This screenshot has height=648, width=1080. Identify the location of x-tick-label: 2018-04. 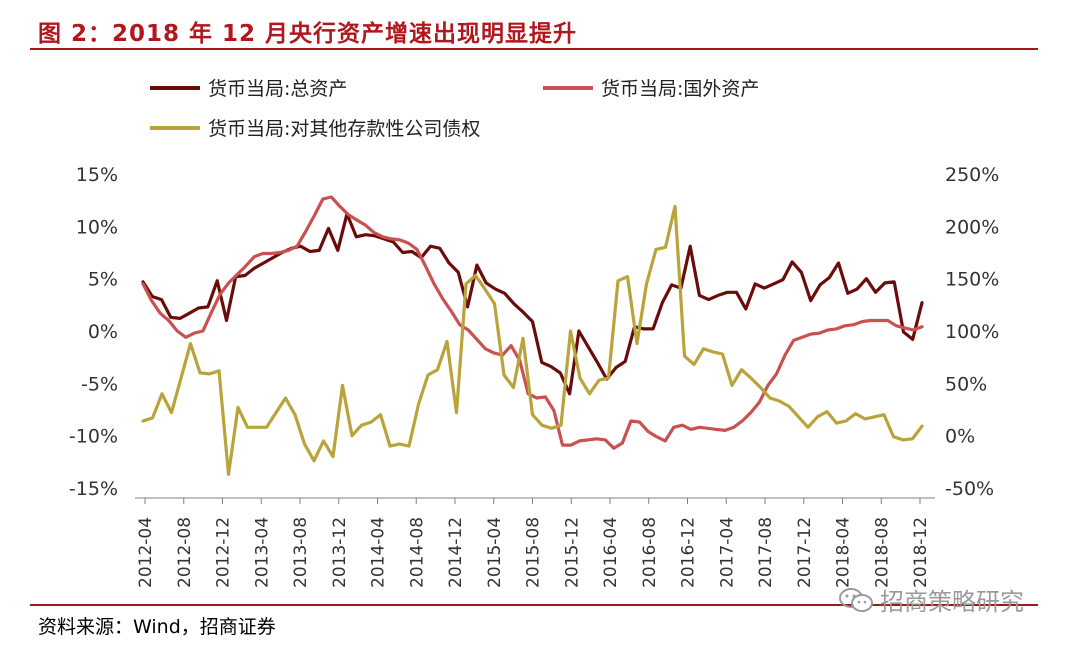
(844, 552).